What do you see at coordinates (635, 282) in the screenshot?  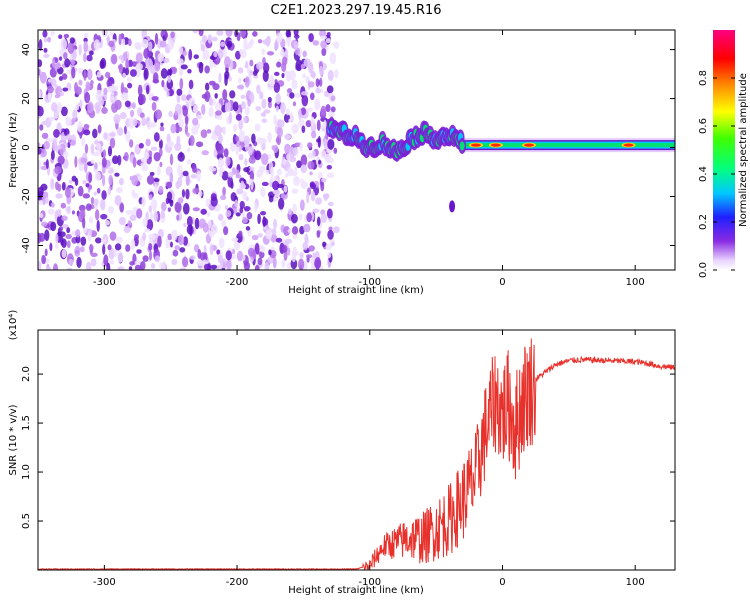 I see `x-tick-label: 100` at bounding box center [635, 282].